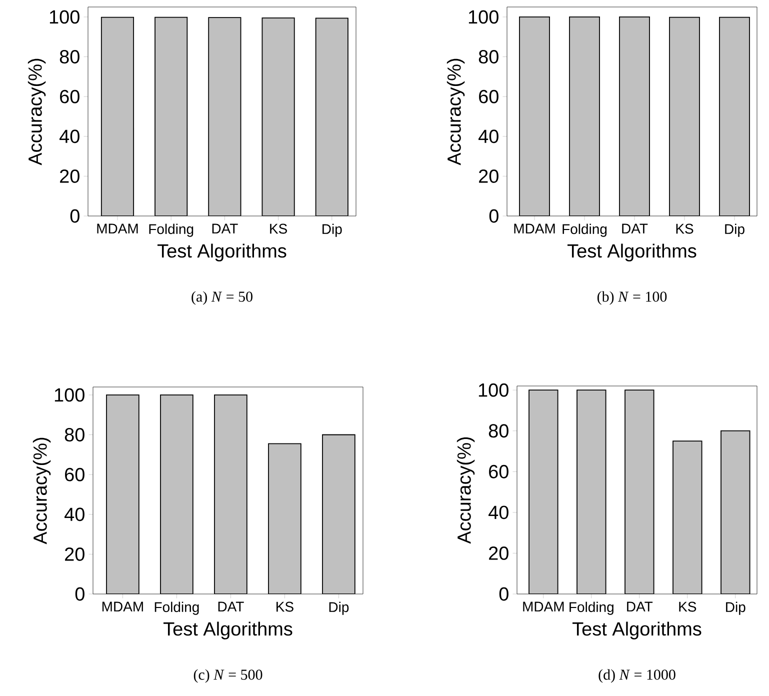 The image size is (769, 696). I want to click on text: (a) N = 50, so click(222, 298).